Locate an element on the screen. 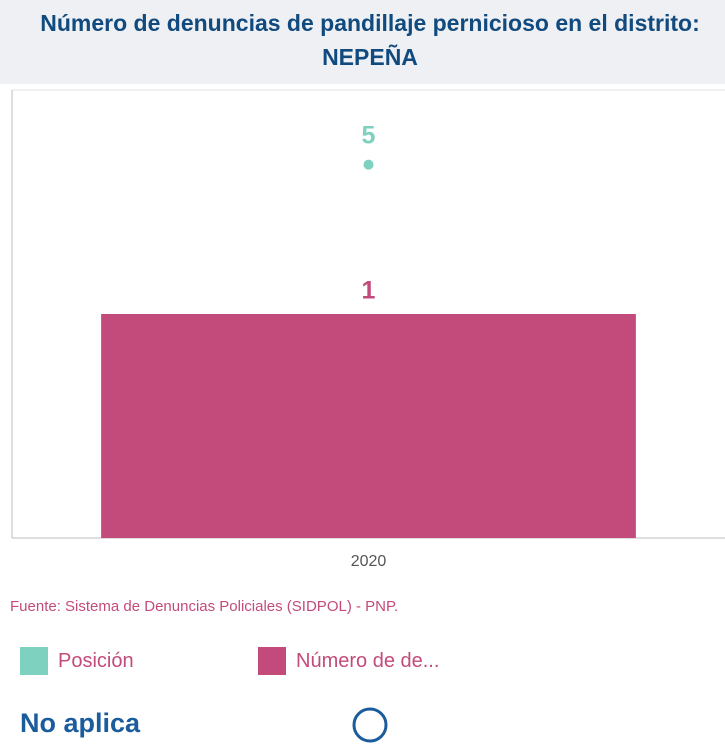  data-label: 5 is located at coordinates (369, 135).